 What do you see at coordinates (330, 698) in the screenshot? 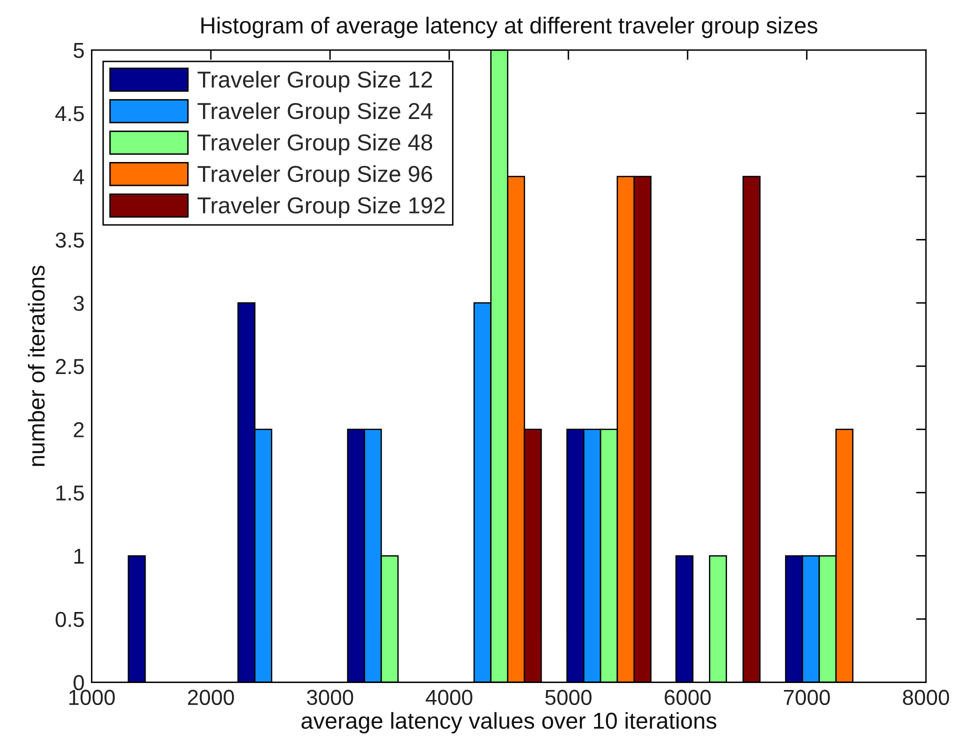
I see `x-tick-label: 3000` at bounding box center [330, 698].